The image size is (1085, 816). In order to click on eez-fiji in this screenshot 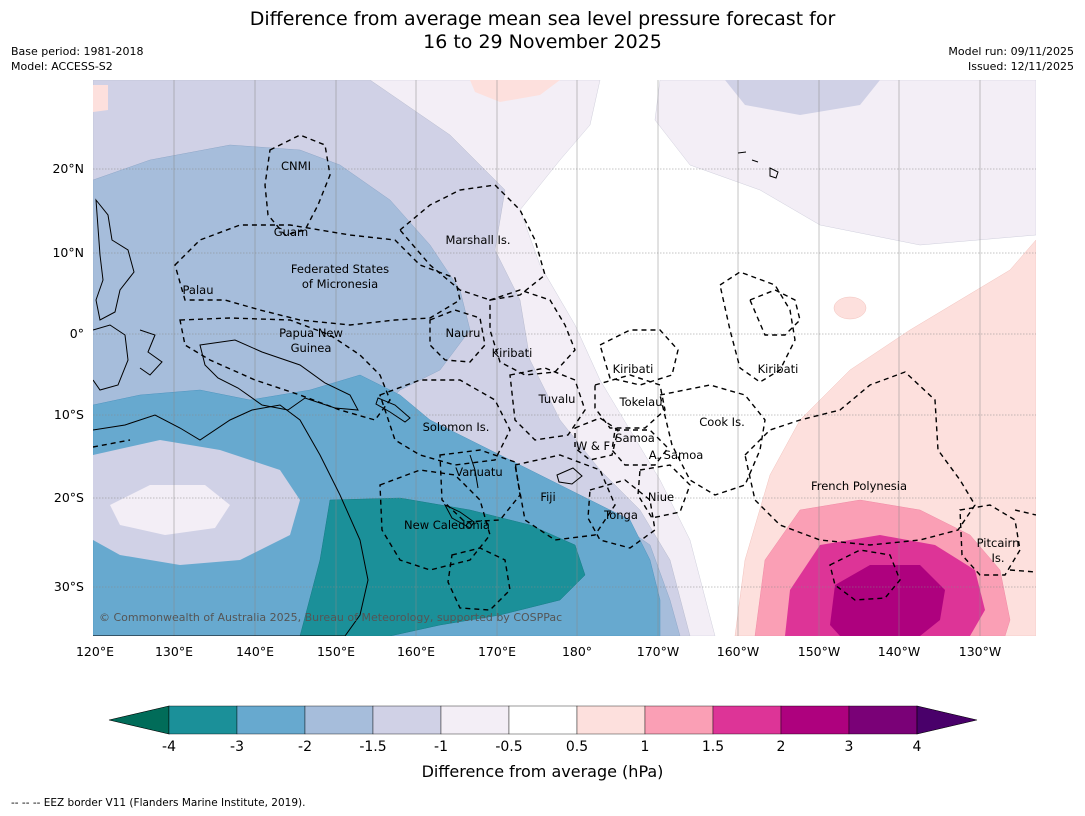, I will do `click(565, 497)`.